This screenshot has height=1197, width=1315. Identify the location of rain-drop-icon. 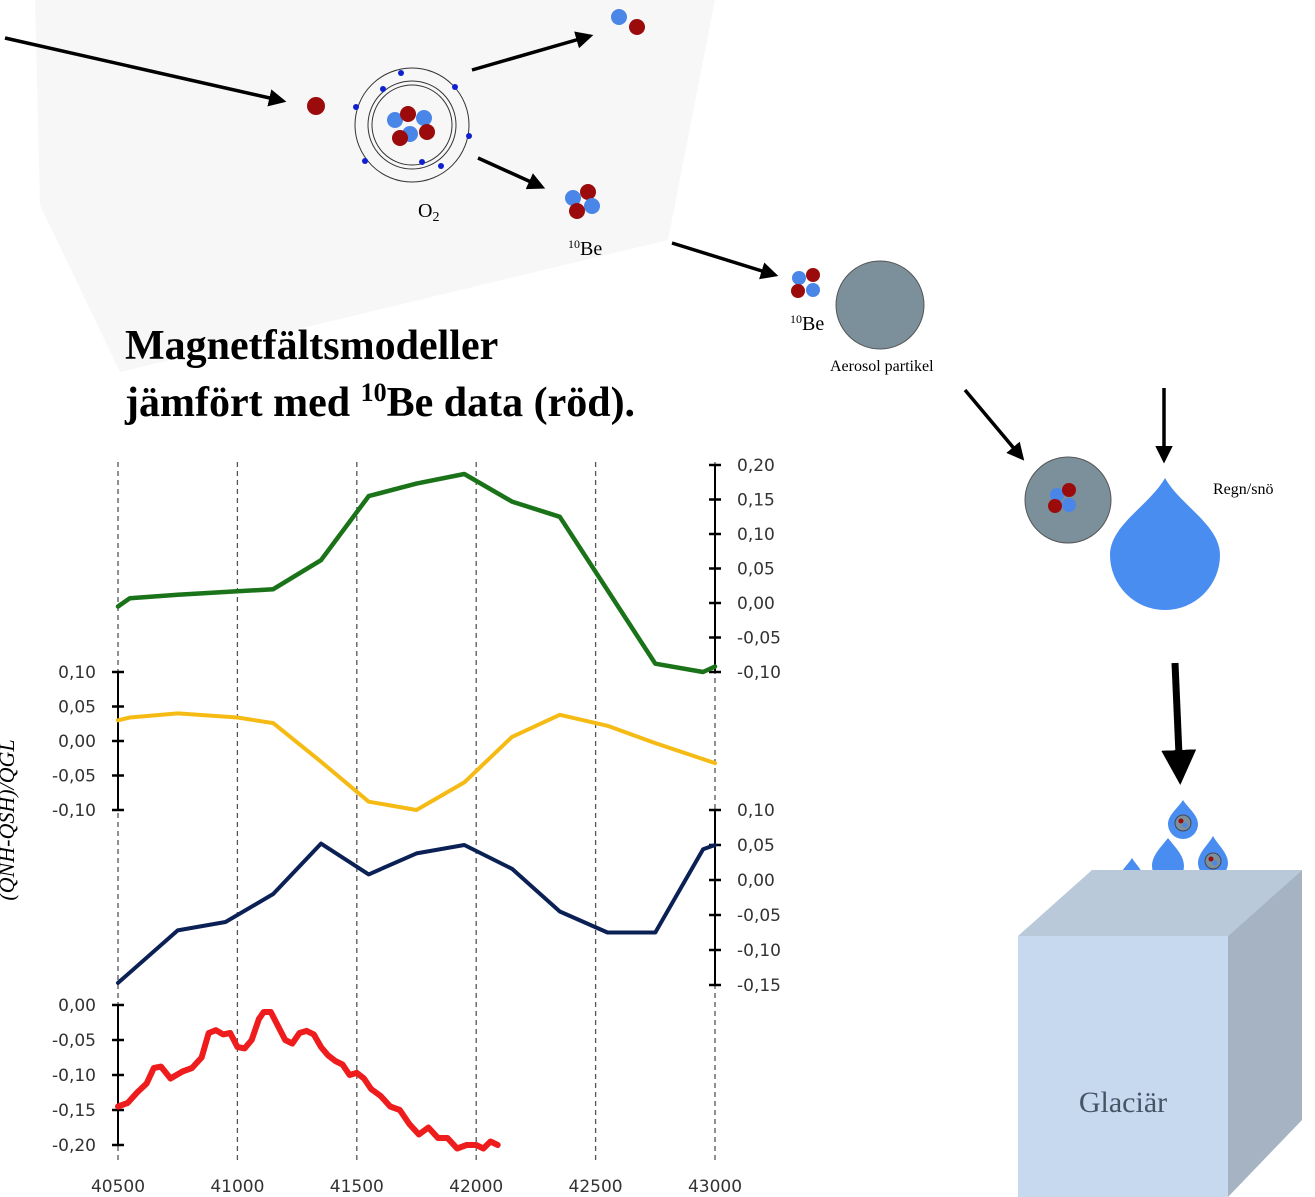
(1165, 544).